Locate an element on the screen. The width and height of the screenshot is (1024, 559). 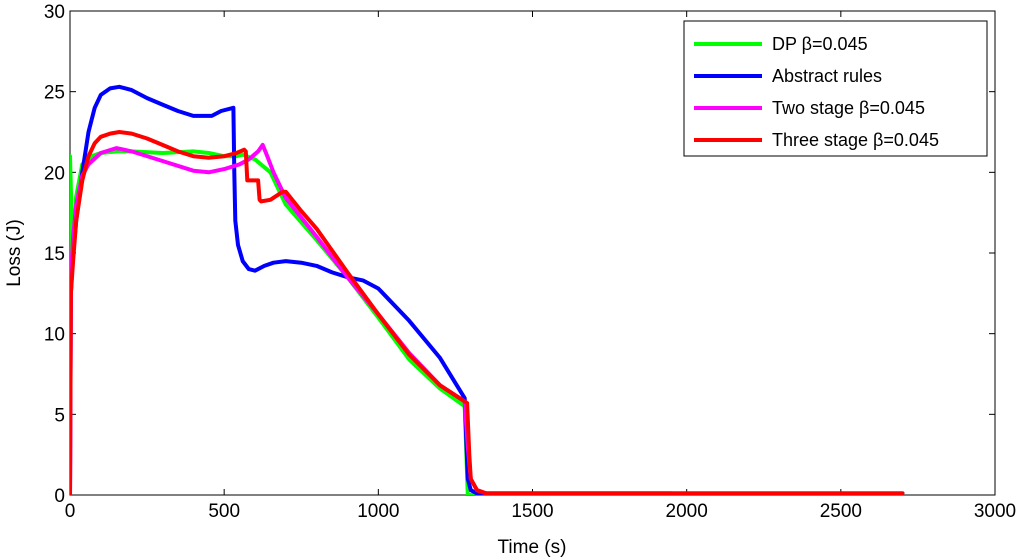
x-tick-label: 3000 is located at coordinates (995, 511).